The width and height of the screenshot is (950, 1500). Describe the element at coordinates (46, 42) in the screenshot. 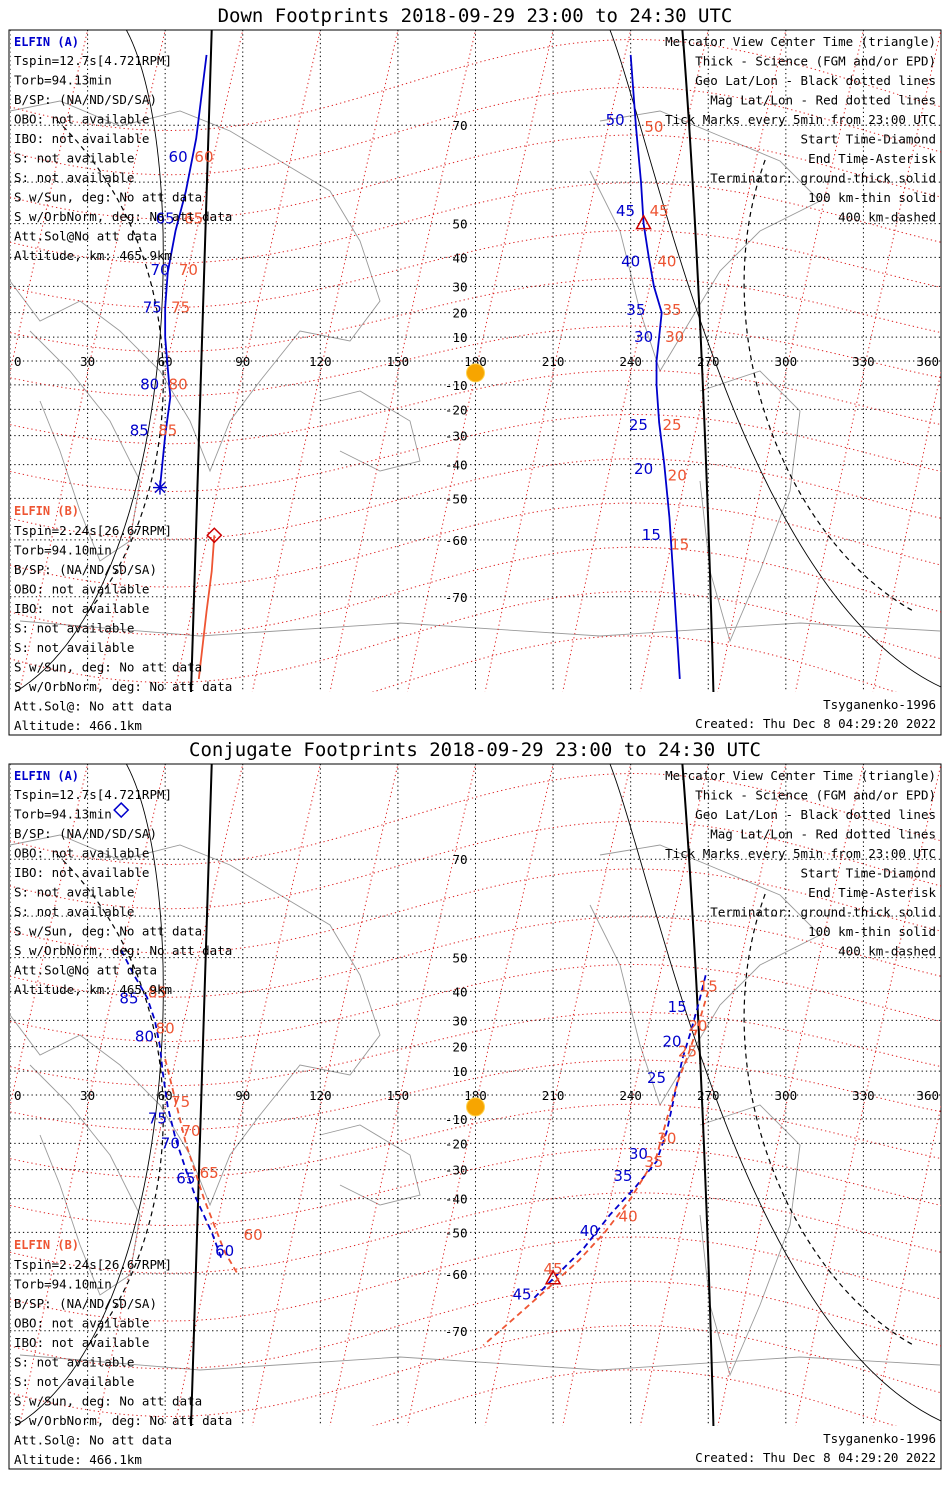

I see `elfin-a-name: ELFIN (A)` at that location.